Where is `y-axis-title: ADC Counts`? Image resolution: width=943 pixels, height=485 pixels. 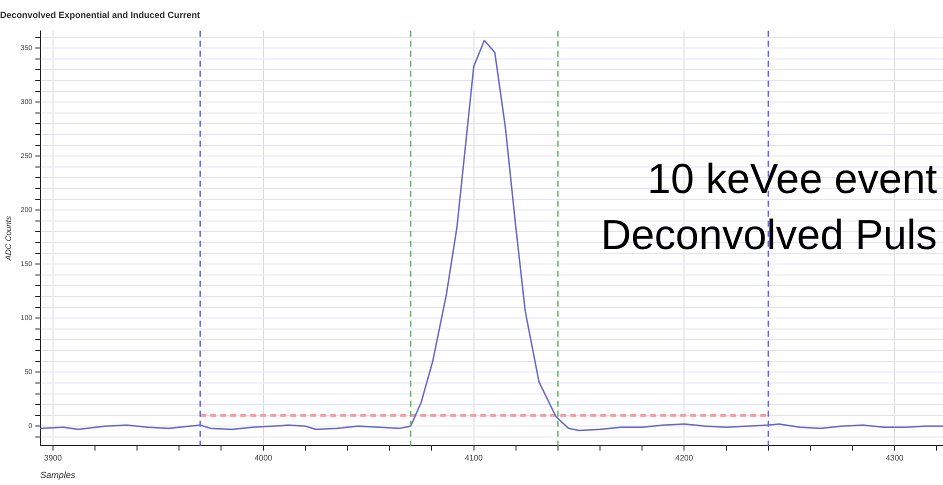
y-axis-title: ADC Counts is located at coordinates (9, 239).